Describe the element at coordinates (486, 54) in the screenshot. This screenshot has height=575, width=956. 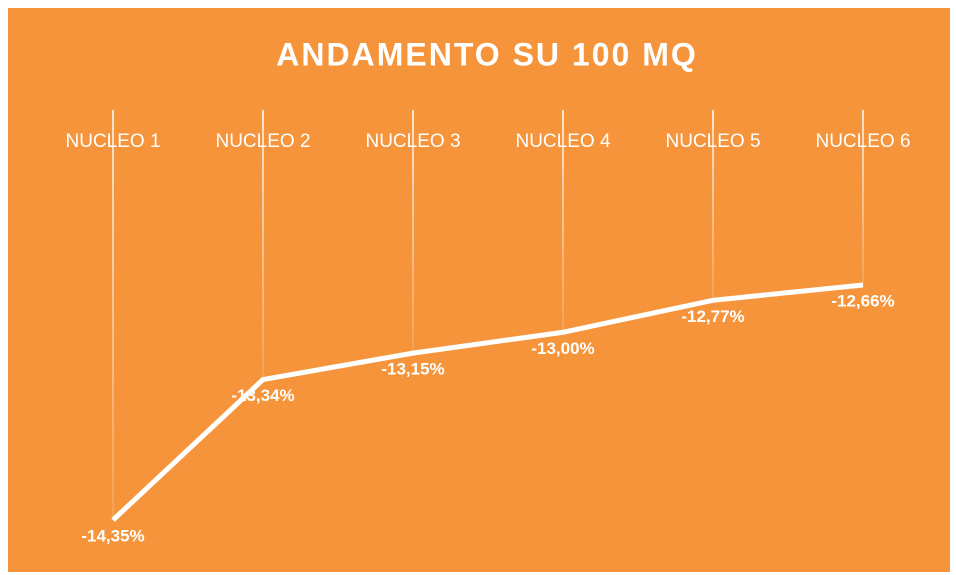
I see `chart-title: ANDAMENTO SU 100 MQ` at that location.